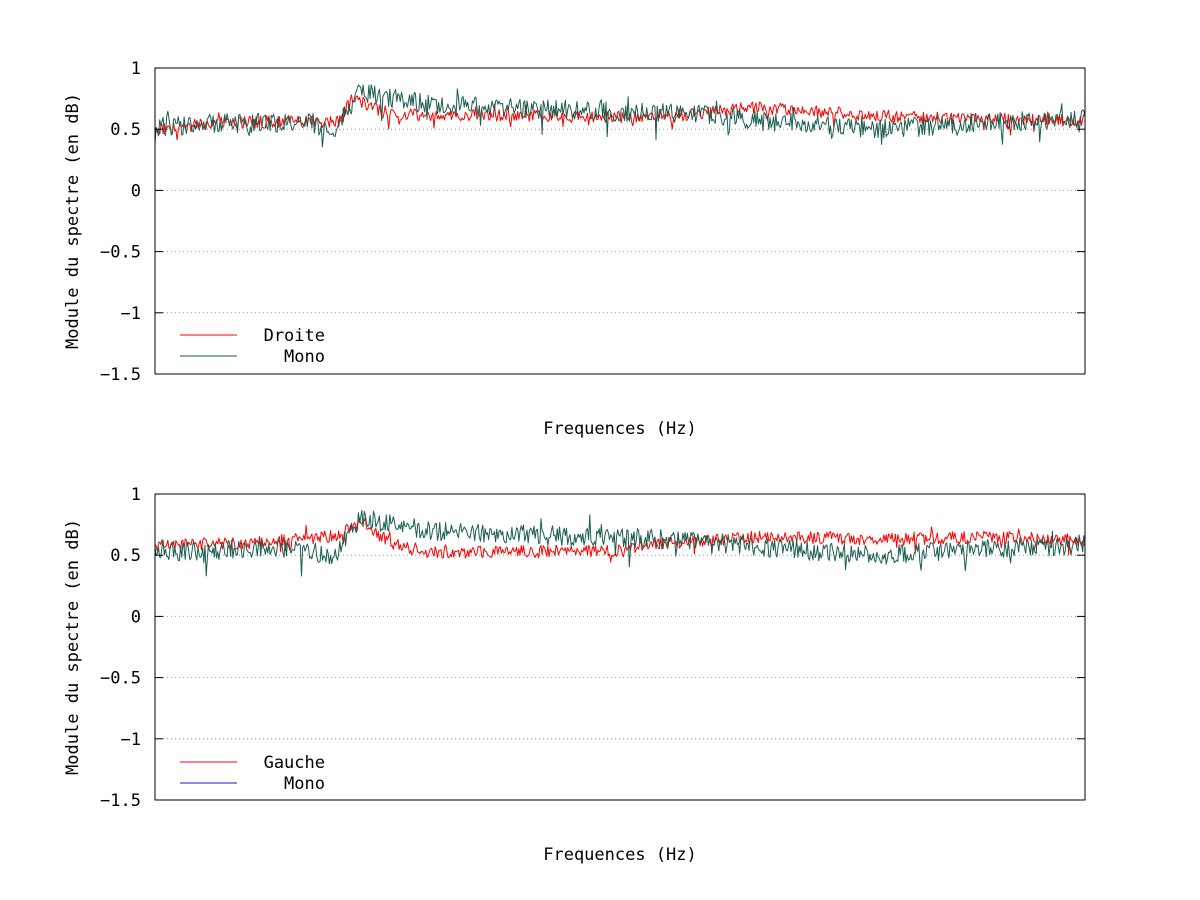  Describe the element at coordinates (252, 346) in the screenshot. I see `legend: Droite Mono` at that location.